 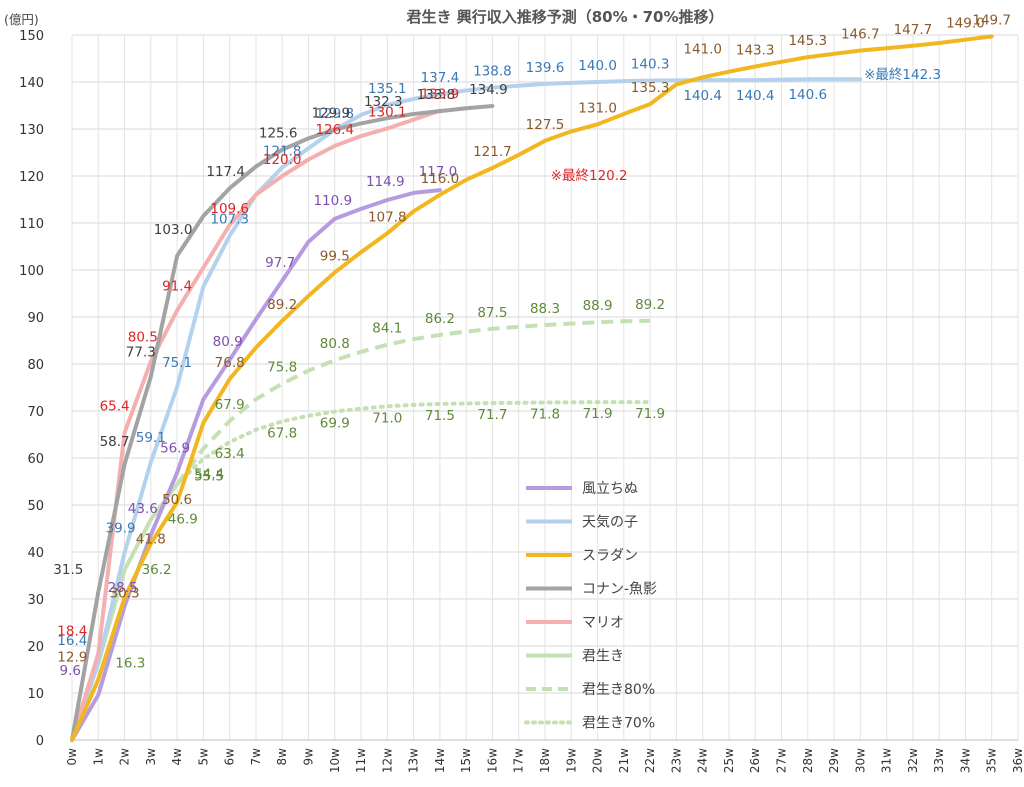 What do you see at coordinates (414, 760) in the screenshot?
I see `x-tick-label: 13w` at bounding box center [414, 760].